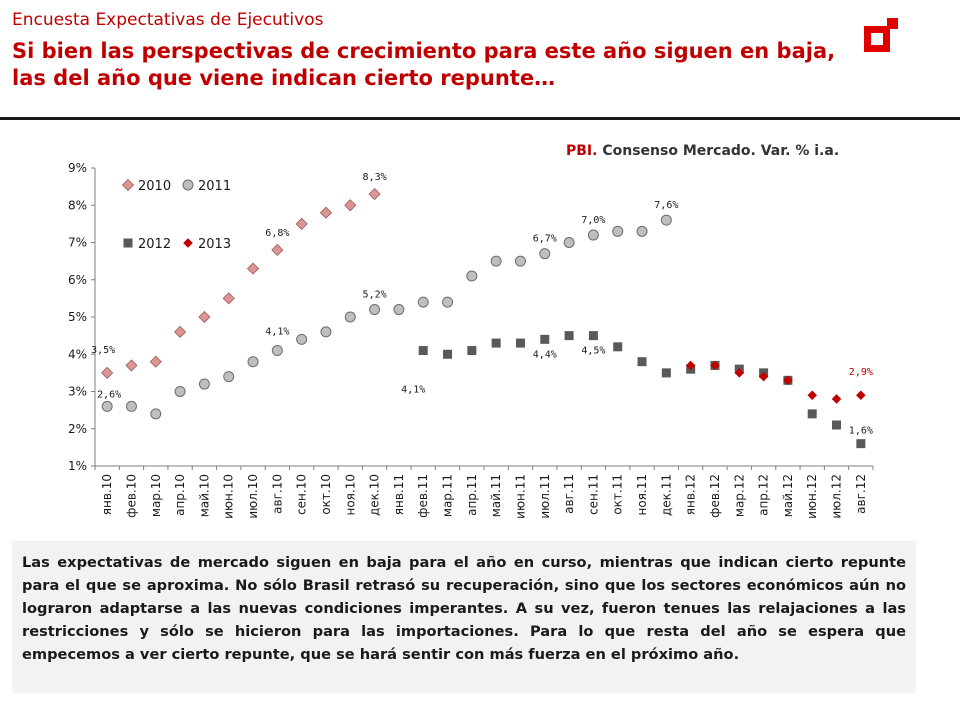 This screenshot has height=720, width=960. Describe the element at coordinates (545, 496) in the screenshot. I see `x-tick-label: июл.11` at that location.